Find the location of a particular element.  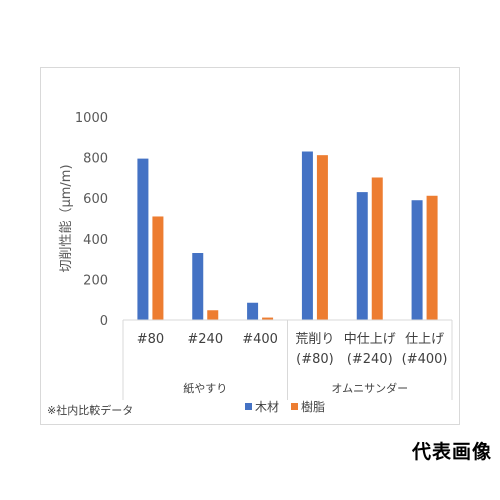

y-tick-label: 200 is located at coordinates (95, 280).